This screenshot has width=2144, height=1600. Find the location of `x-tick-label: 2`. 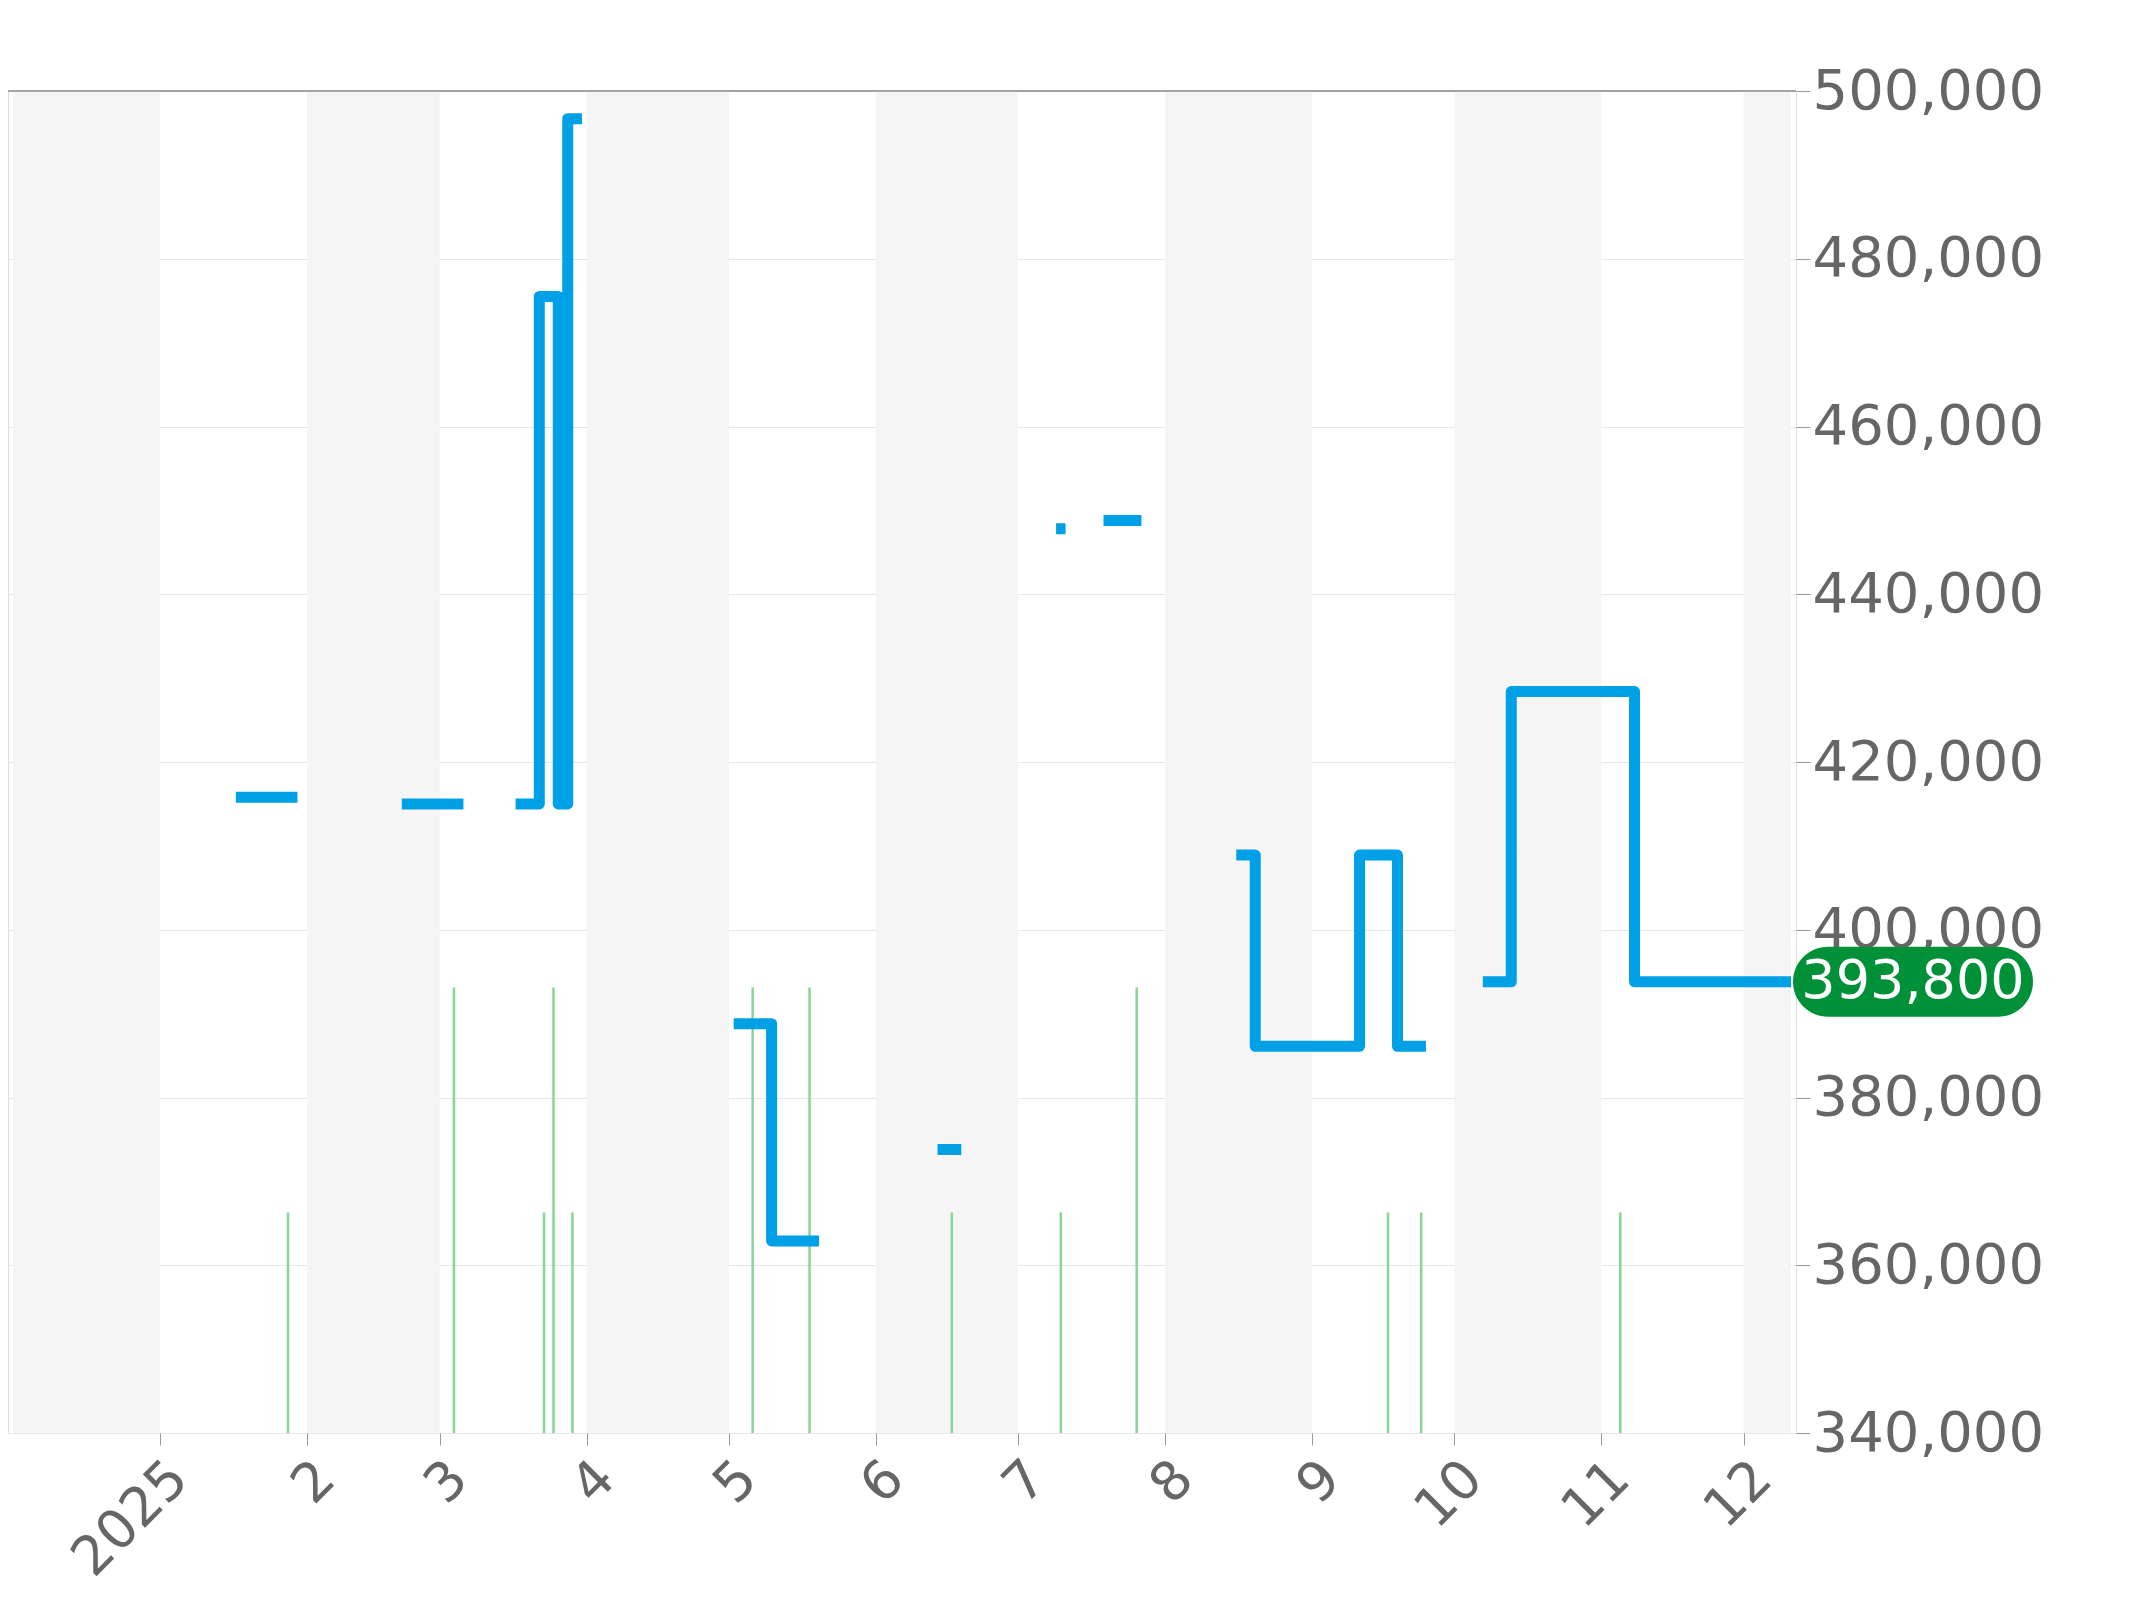

x-tick-label: 2 is located at coordinates (313, 1481).